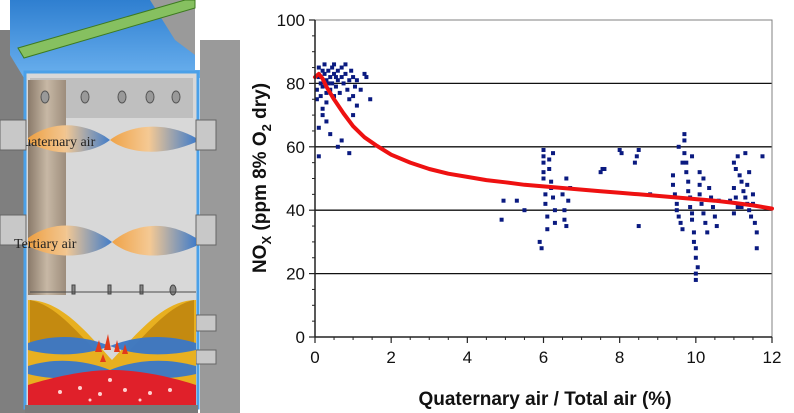 Image resolution: width=794 pixels, height=413 pixels. I want to click on y-tick-label: 0, so click(300, 337).